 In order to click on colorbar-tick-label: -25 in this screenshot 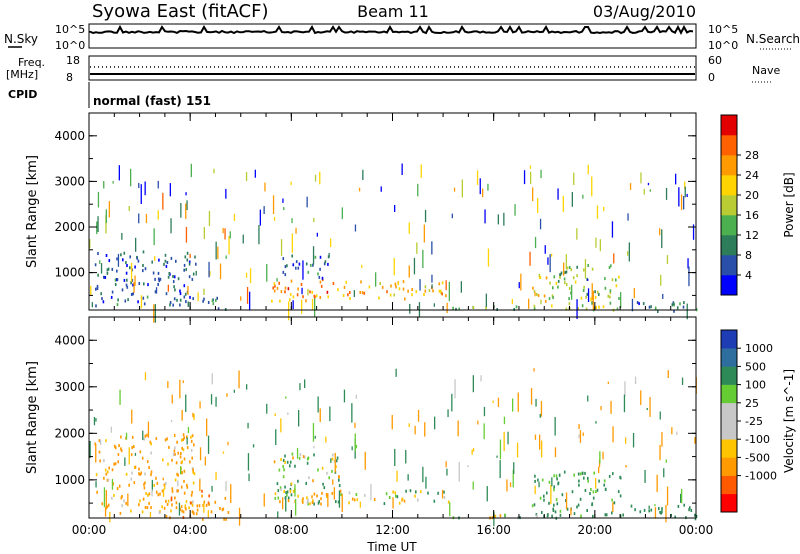, I will do `click(754, 421)`.